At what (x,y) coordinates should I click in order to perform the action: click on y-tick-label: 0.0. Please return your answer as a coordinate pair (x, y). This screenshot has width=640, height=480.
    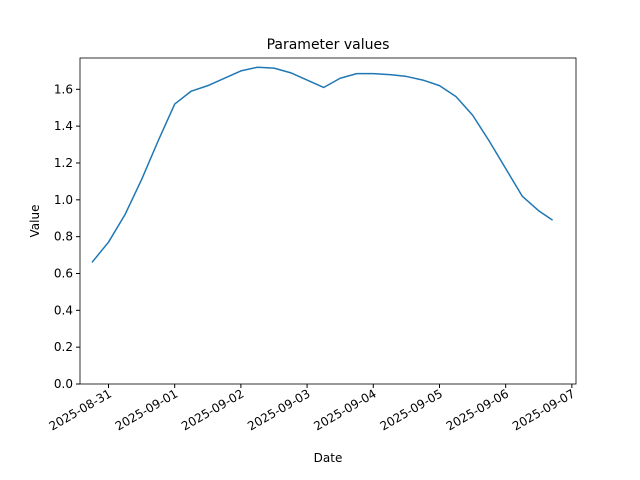
    Looking at the image, I should click on (63, 384).